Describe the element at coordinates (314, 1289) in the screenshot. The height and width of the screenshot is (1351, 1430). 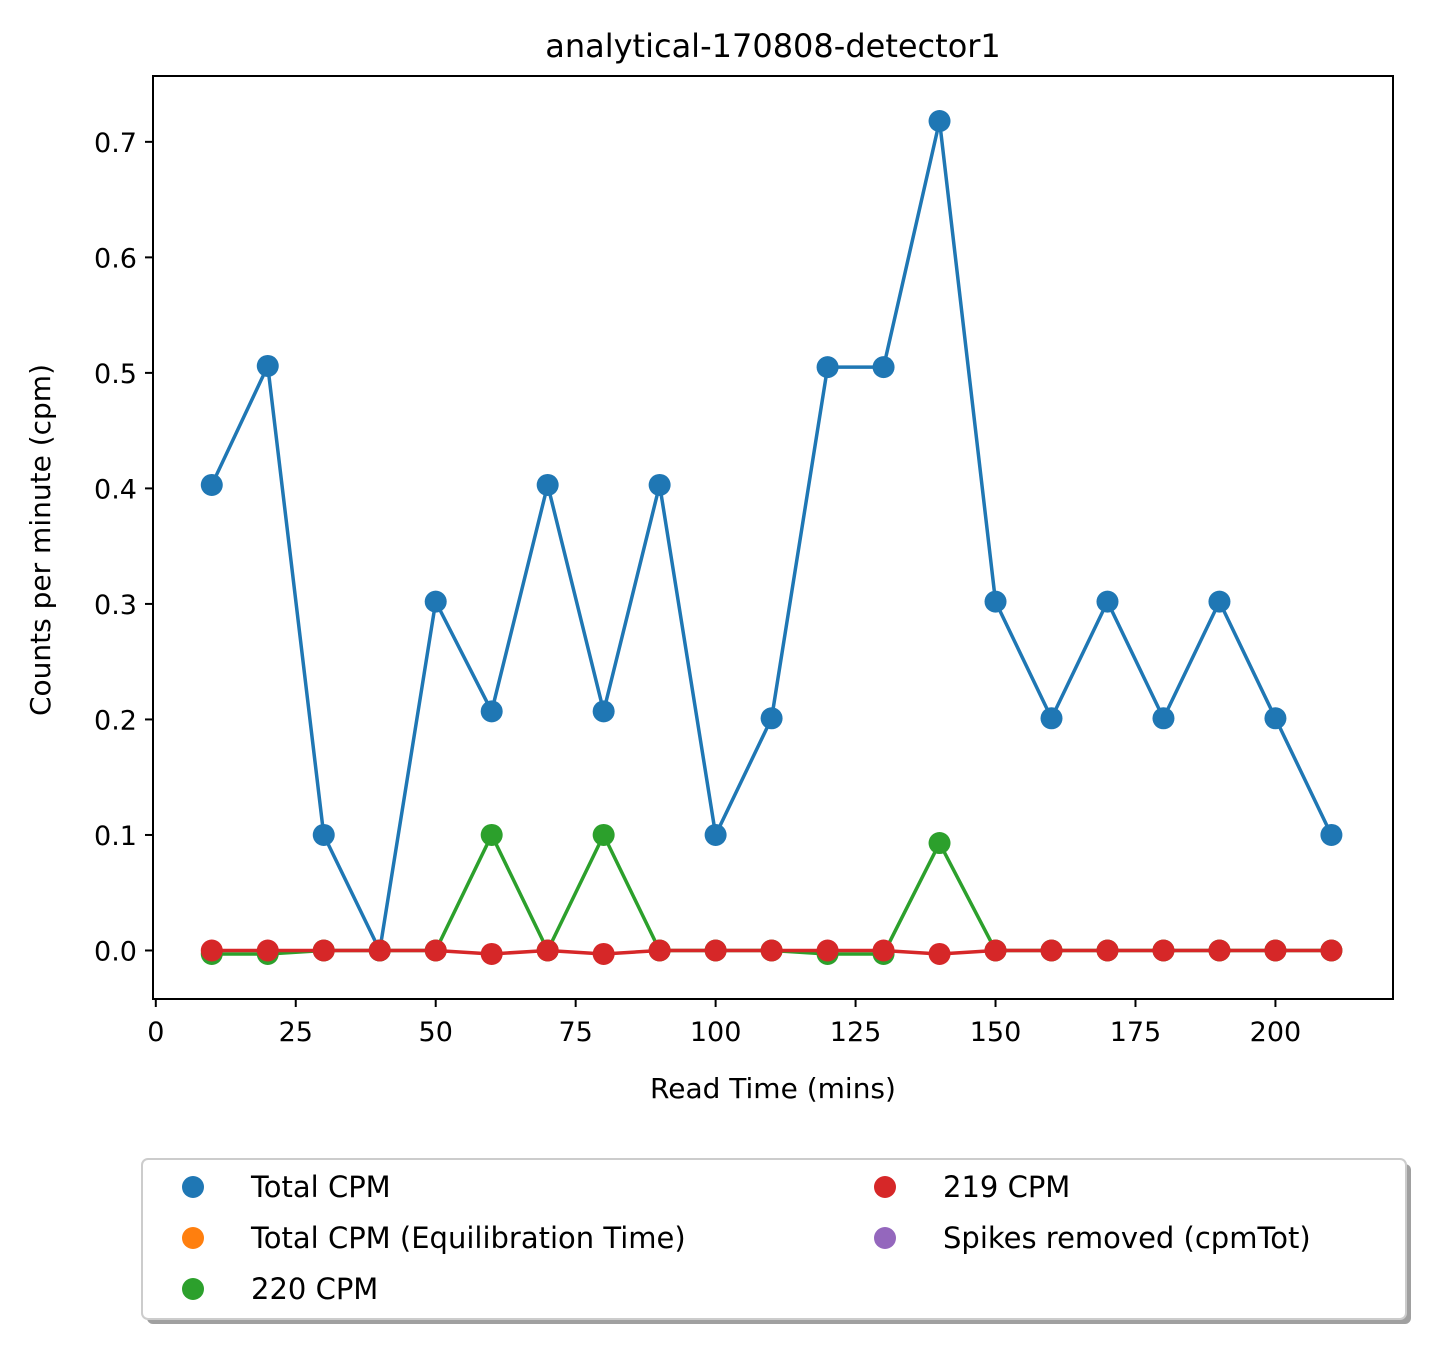
I see `legend-entry-label: 220 CPM` at that location.